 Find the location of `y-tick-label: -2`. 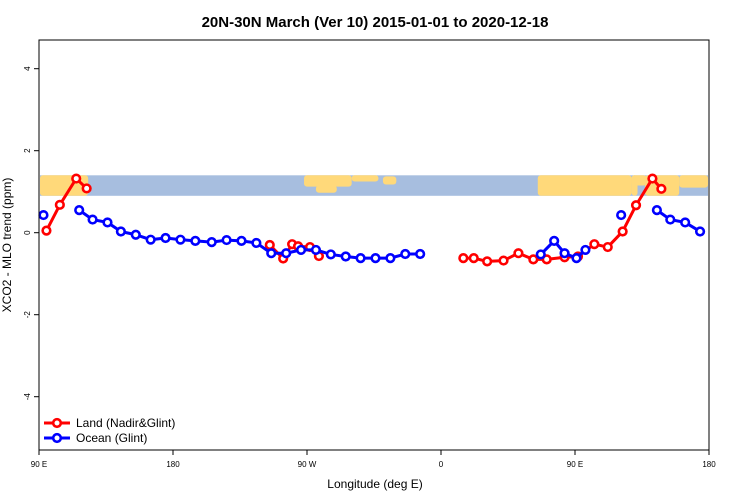

y-tick-label: -2 is located at coordinates (27, 315).